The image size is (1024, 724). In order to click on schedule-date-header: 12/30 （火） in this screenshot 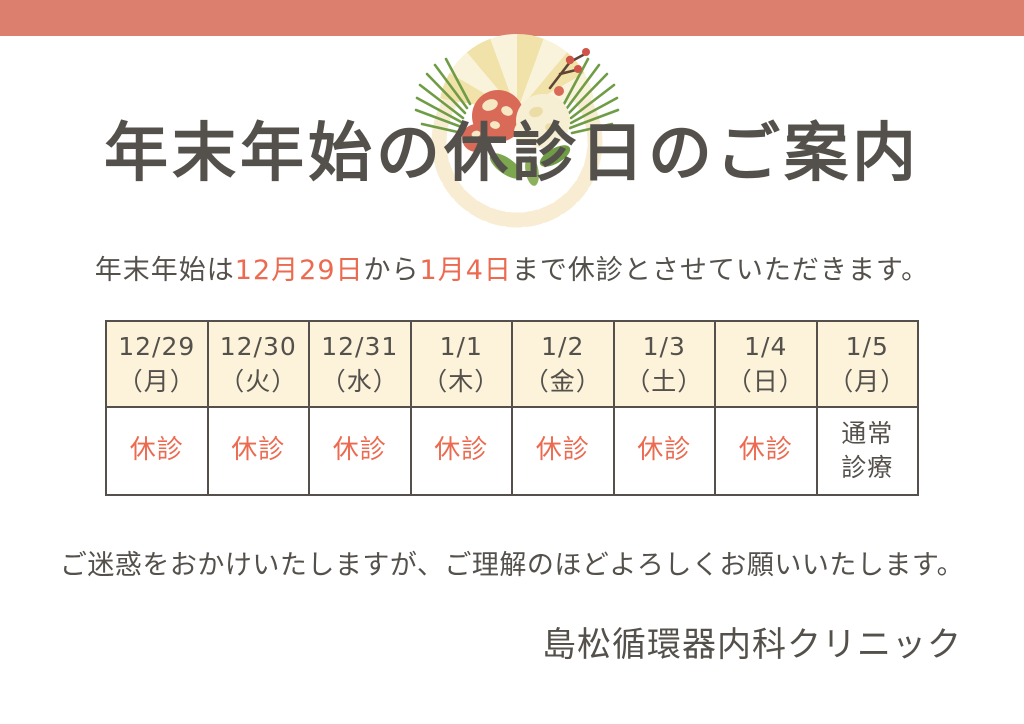, I will do `click(258, 364)`.